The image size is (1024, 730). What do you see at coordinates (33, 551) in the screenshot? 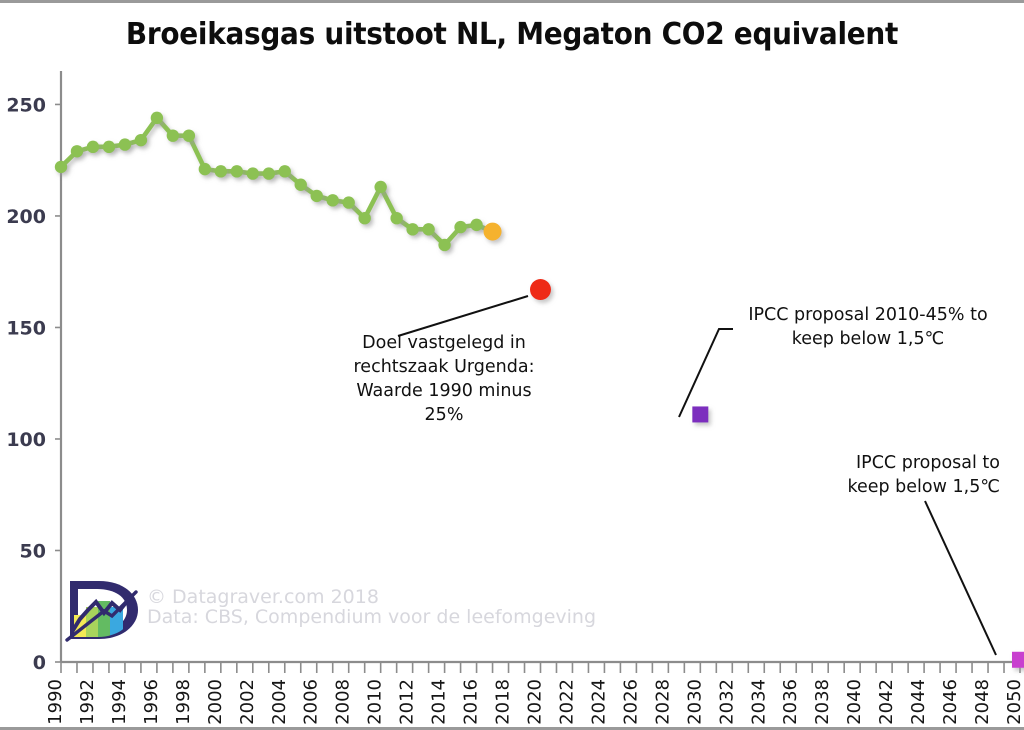
I see `y-tick-label: 50` at bounding box center [33, 551].